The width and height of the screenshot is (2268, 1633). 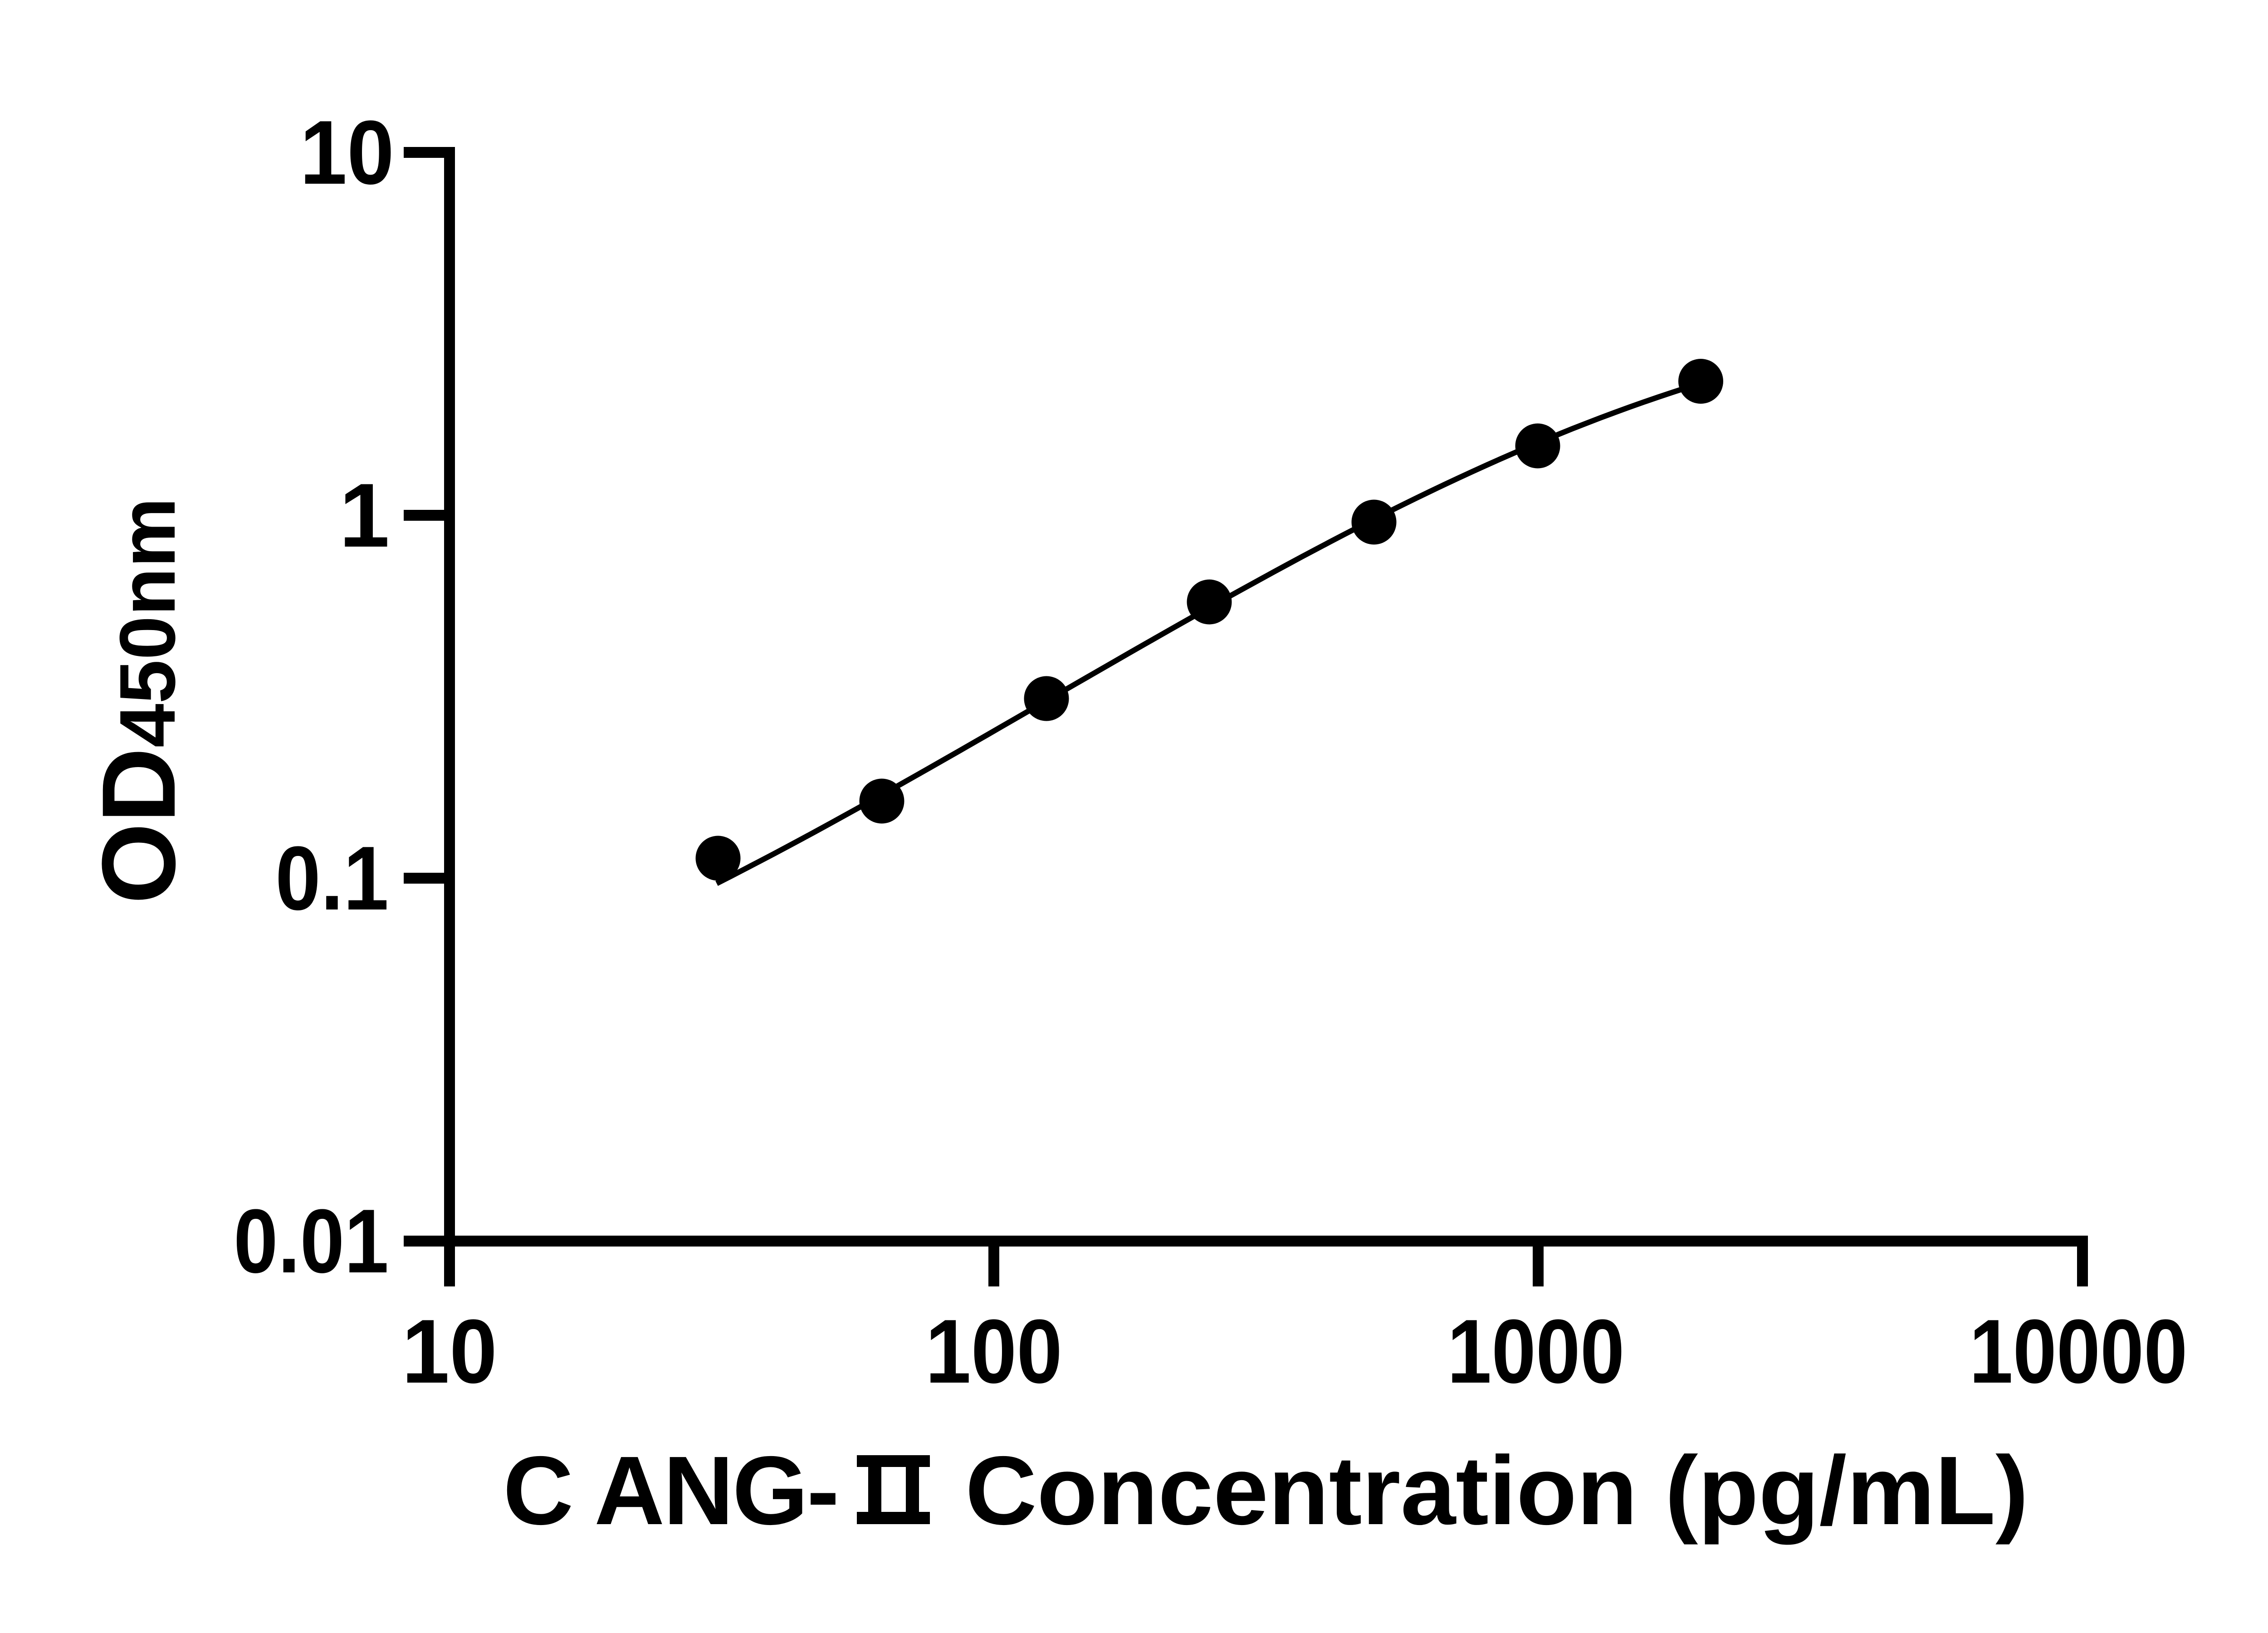 I want to click on svg-text: 1, so click(x=365, y=515).